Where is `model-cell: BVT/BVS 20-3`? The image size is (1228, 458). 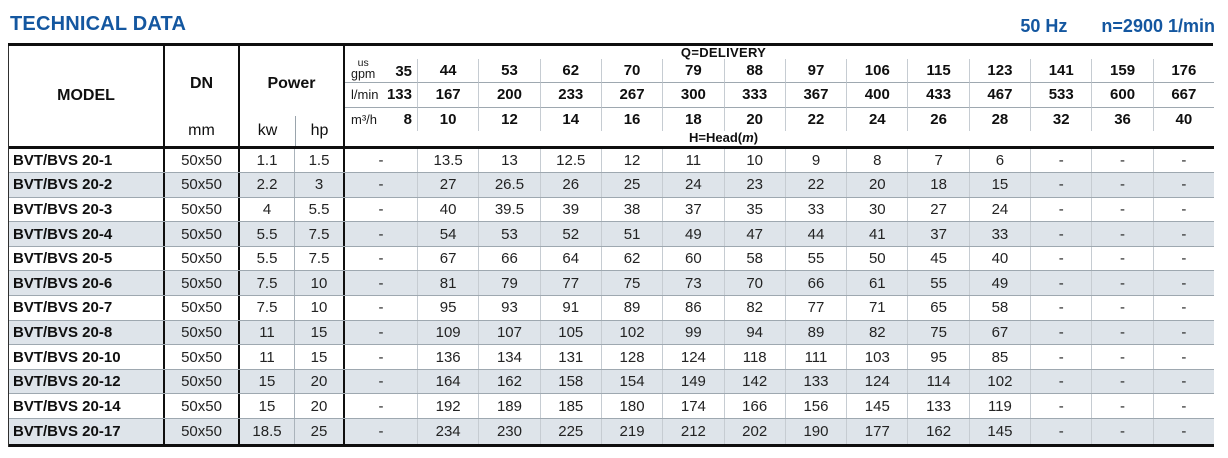
model-cell: BVT/BVS 20-3 is located at coordinates (87, 209).